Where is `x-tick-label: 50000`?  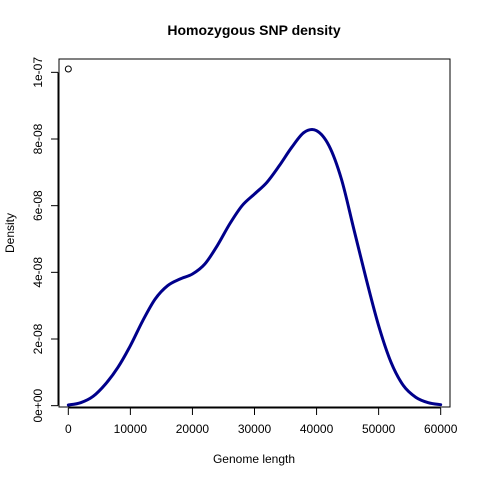
x-tick-label: 50000 is located at coordinates (379, 429).